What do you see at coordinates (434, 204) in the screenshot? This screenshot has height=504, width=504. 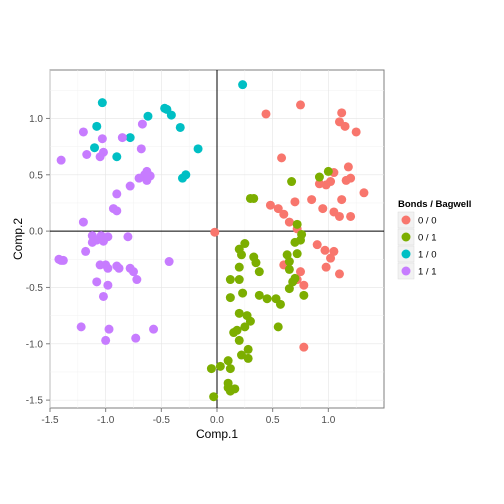 I see `legend-title: Bonds / Bagwell` at bounding box center [434, 204].